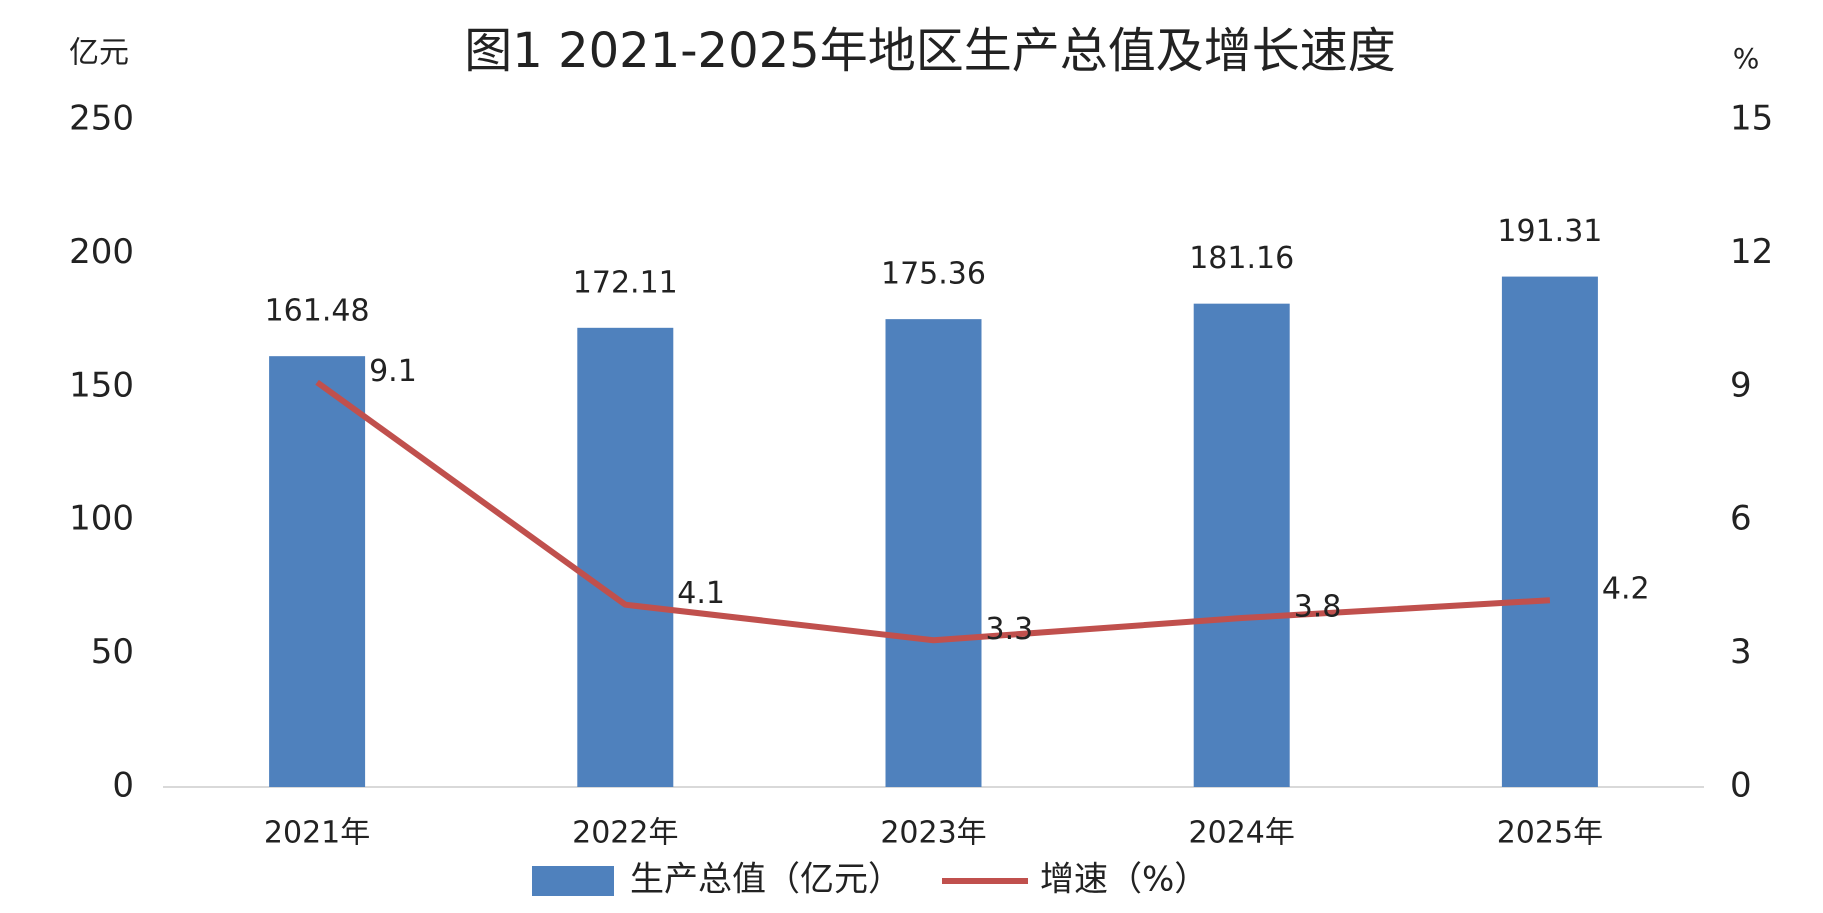 The image size is (1823, 913). I want to click on y-axis-label: 亿元, so click(99, 53).